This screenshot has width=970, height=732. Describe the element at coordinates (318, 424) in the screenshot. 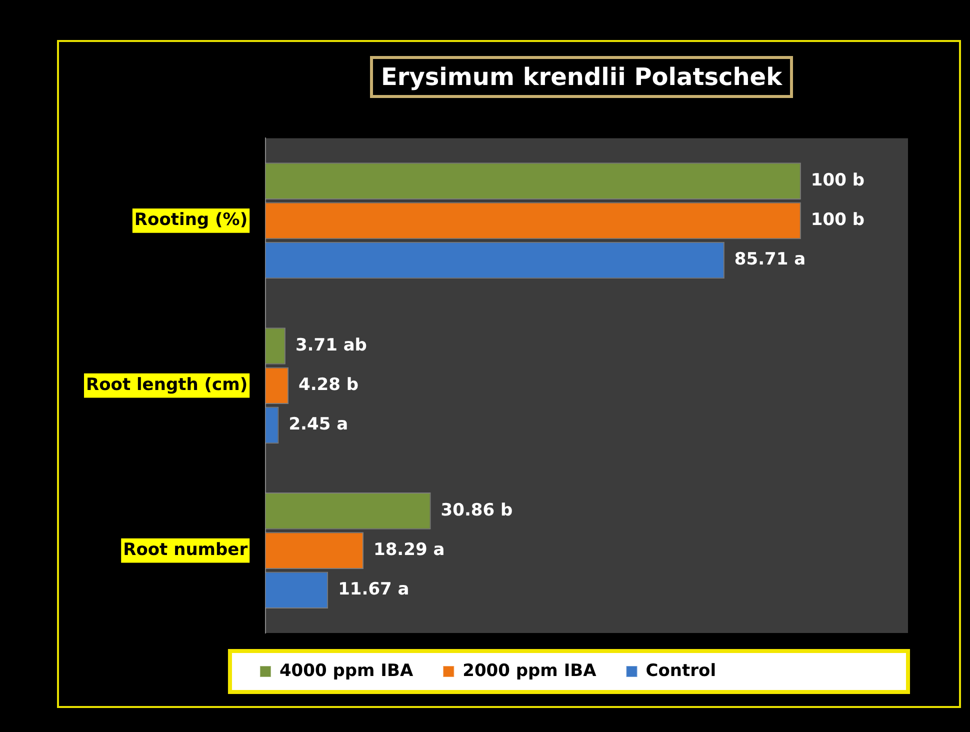

I see `data-label: 2.45 a` at that location.